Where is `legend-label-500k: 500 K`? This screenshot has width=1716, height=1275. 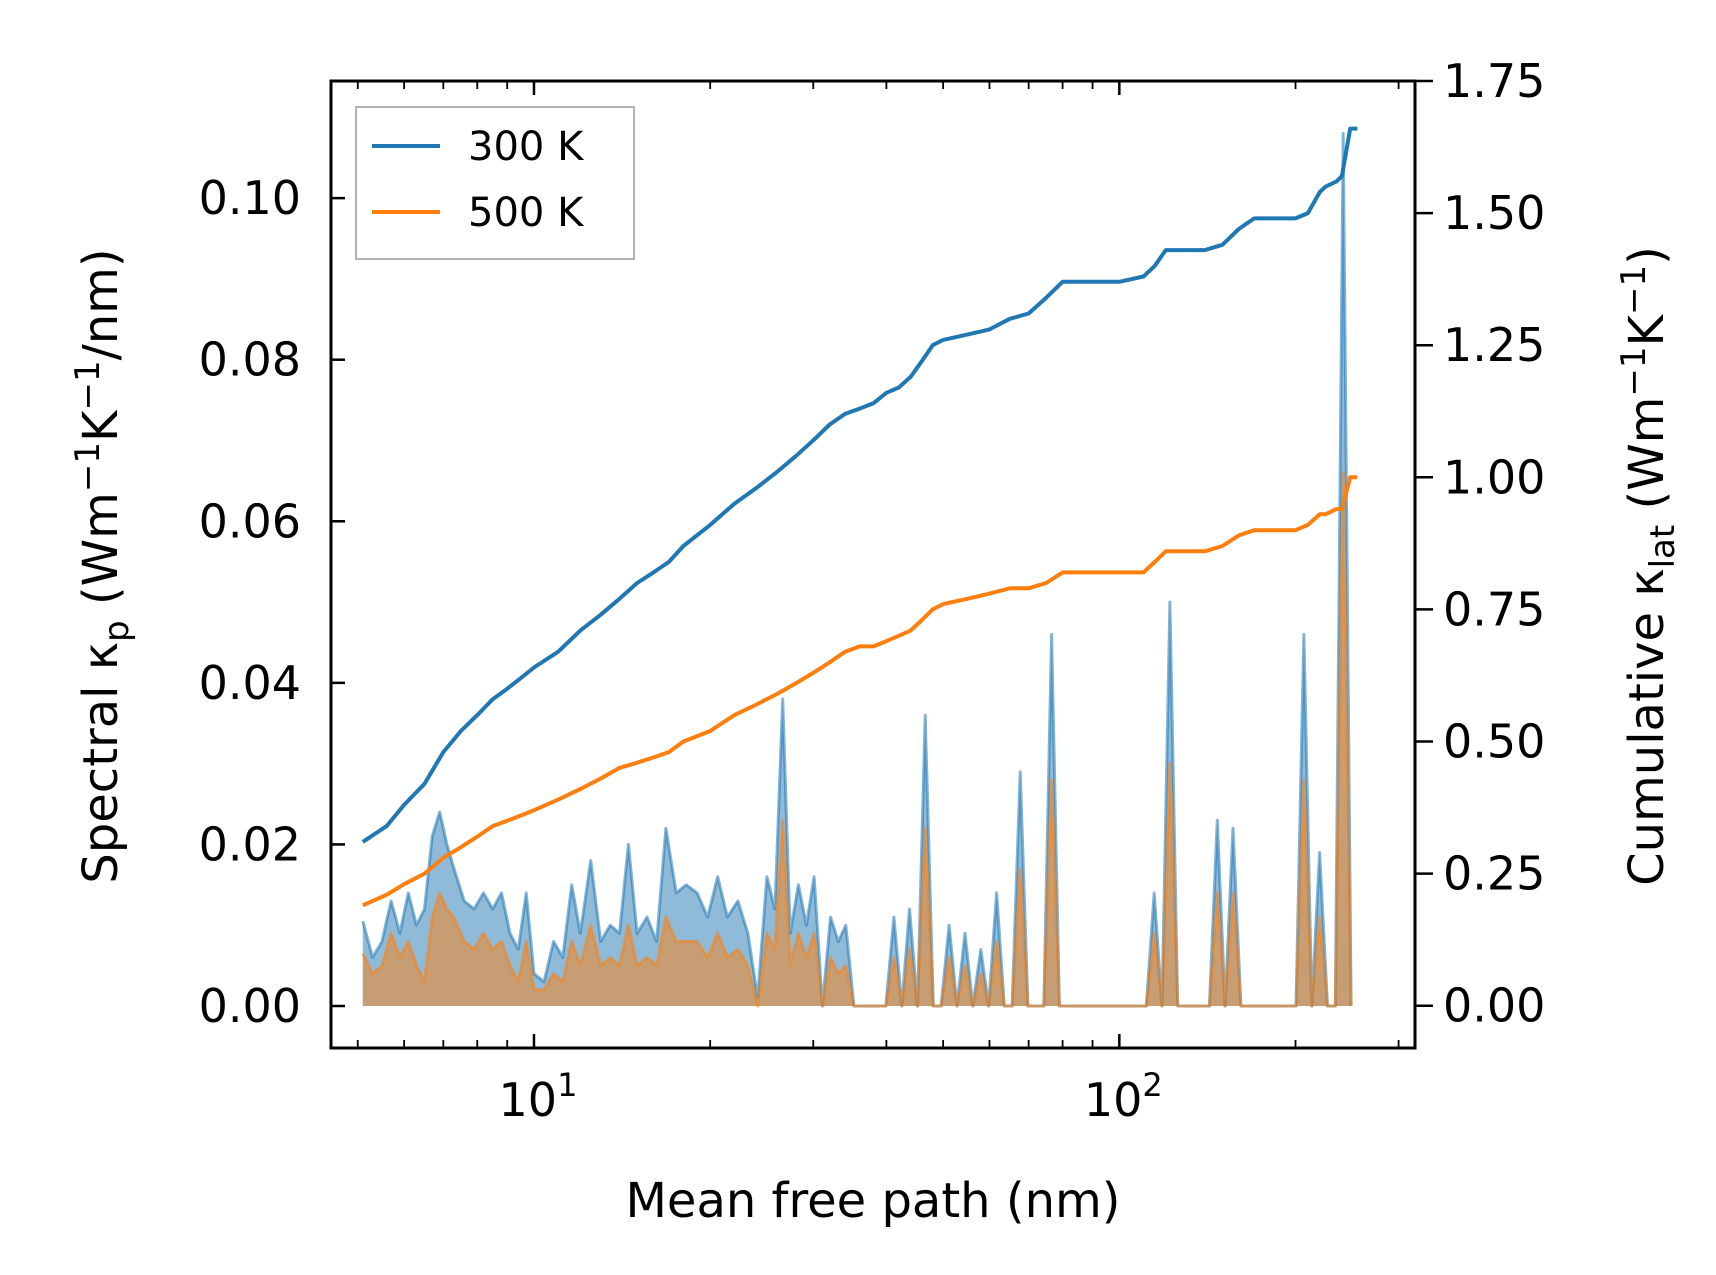
legend-label-500k: 500 K is located at coordinates (526, 213).